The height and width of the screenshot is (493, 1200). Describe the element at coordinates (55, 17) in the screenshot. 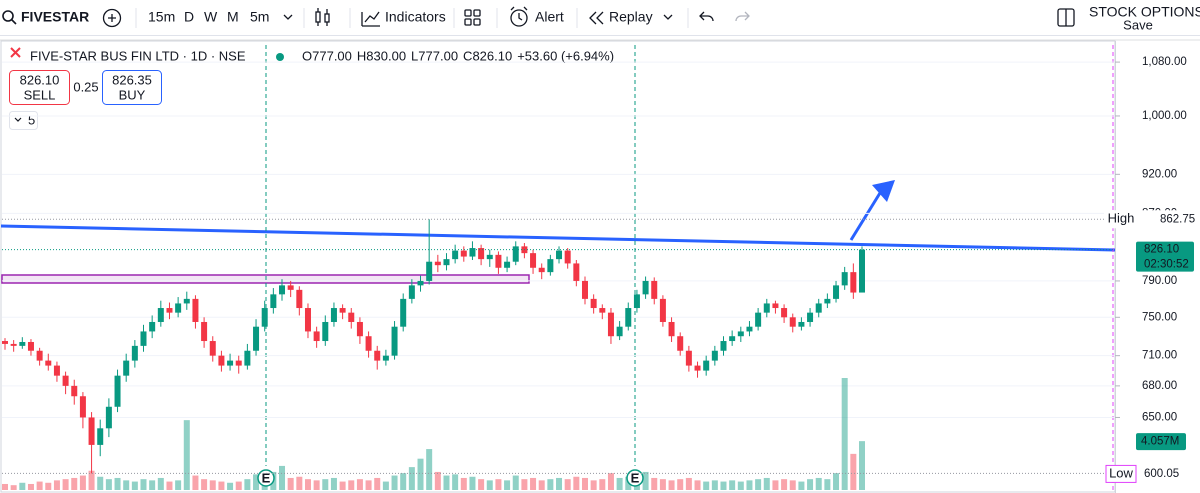

I see `symbol: FIVESTAR` at that location.